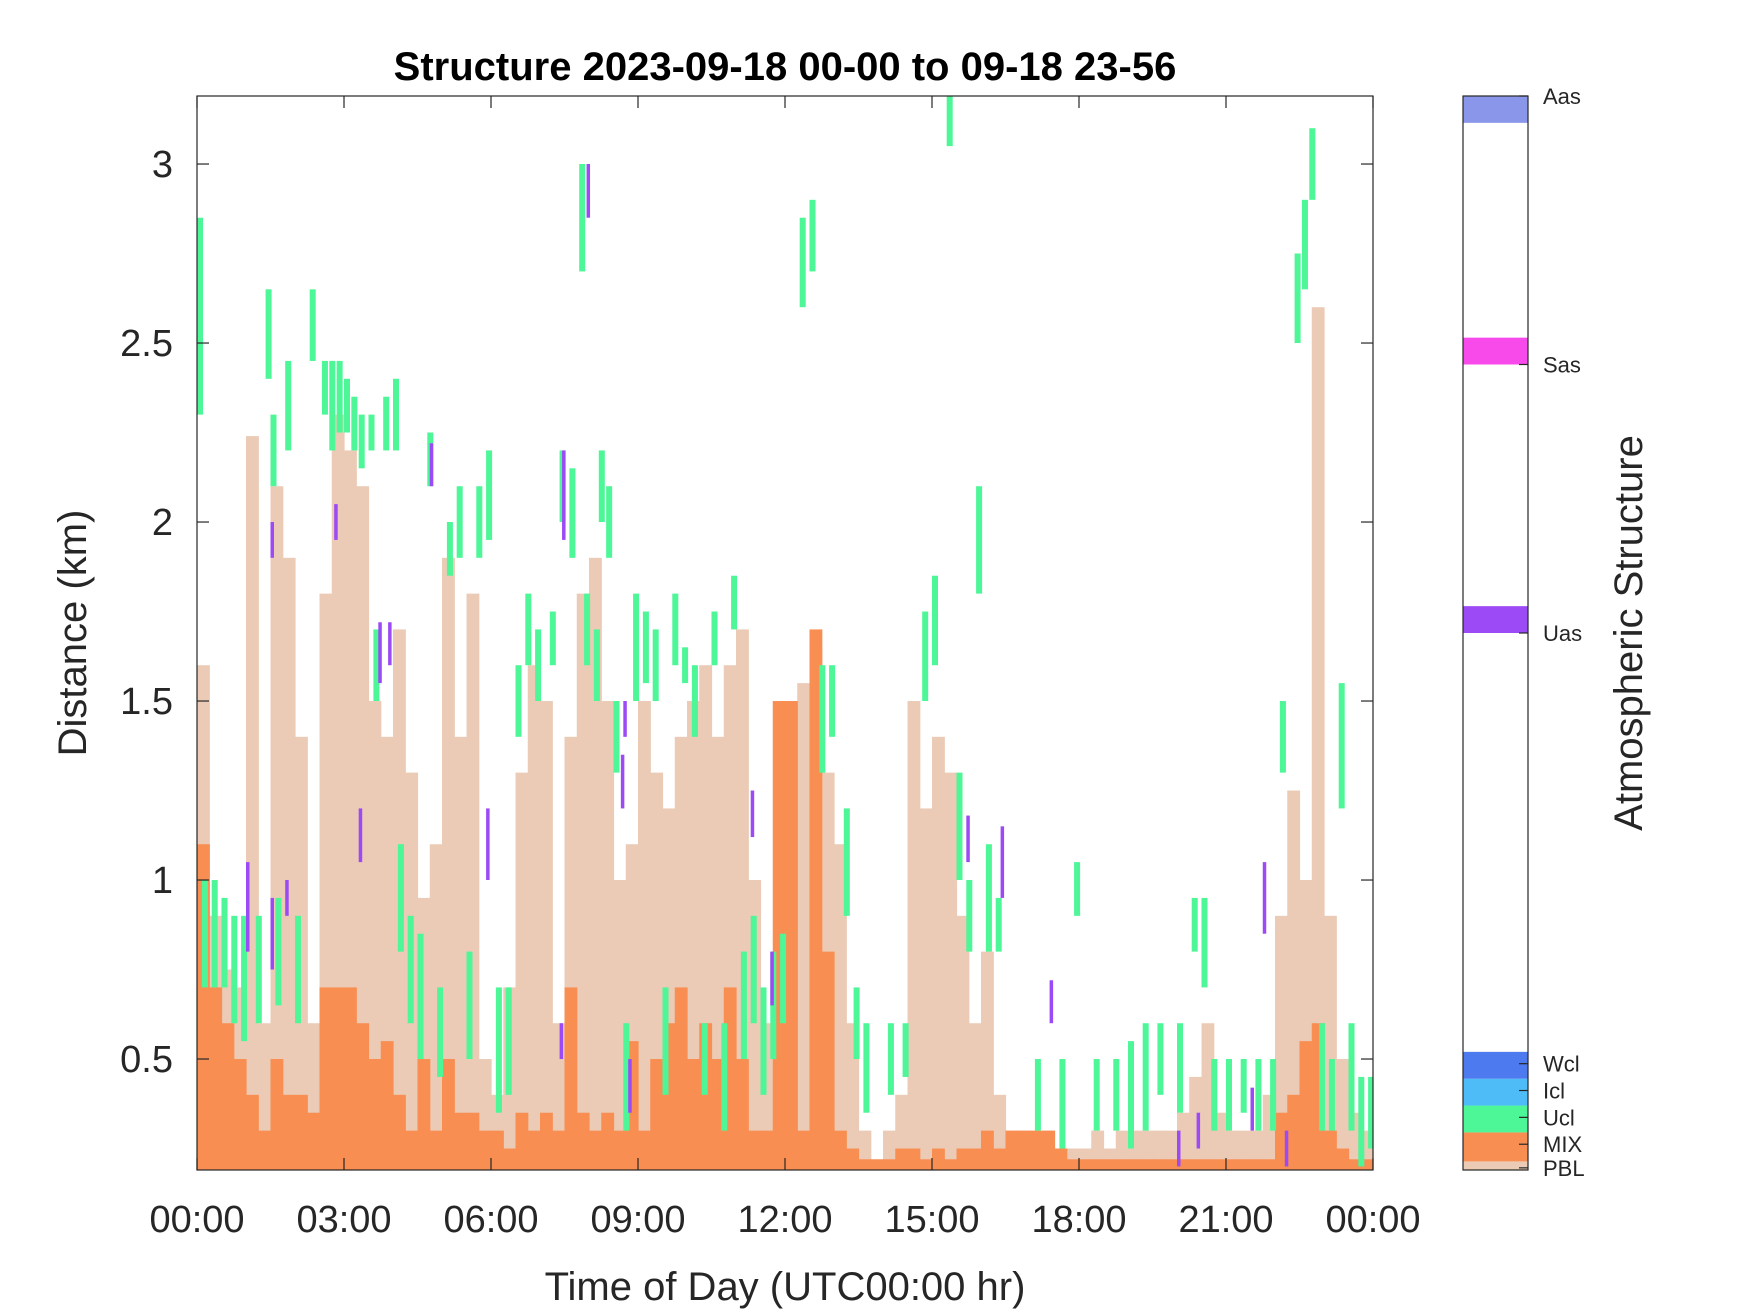 The width and height of the screenshot is (1750, 1313). Describe the element at coordinates (1562, 1144) in the screenshot. I see `colorbar-label-mix: MIX` at that location.